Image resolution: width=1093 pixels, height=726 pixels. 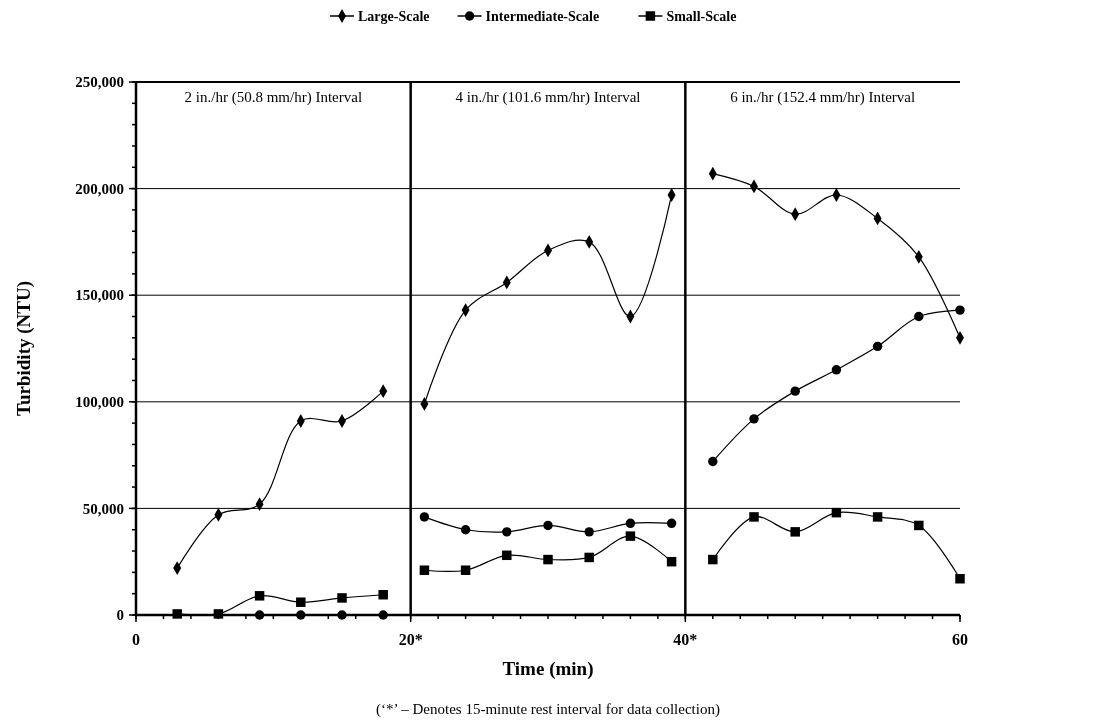 What do you see at coordinates (120, 615) in the screenshot?
I see `y-tick-label: 0` at bounding box center [120, 615].